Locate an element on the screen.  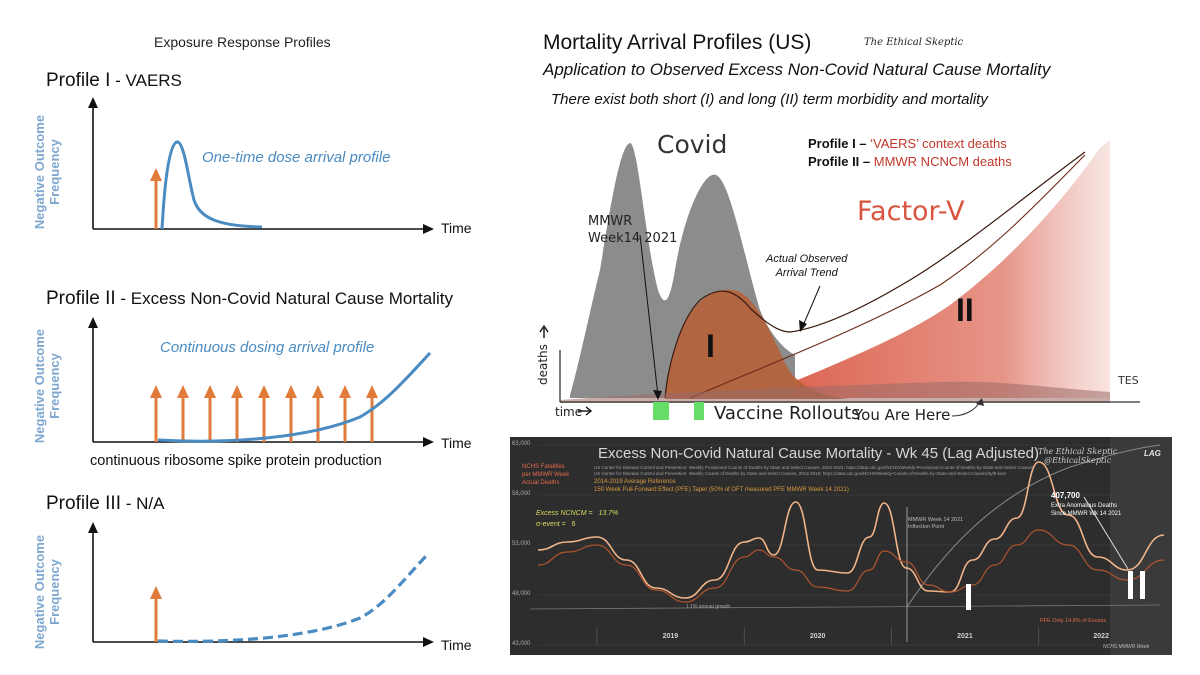
sigma-stat: σ-event = 6 is located at coordinates (556, 524).